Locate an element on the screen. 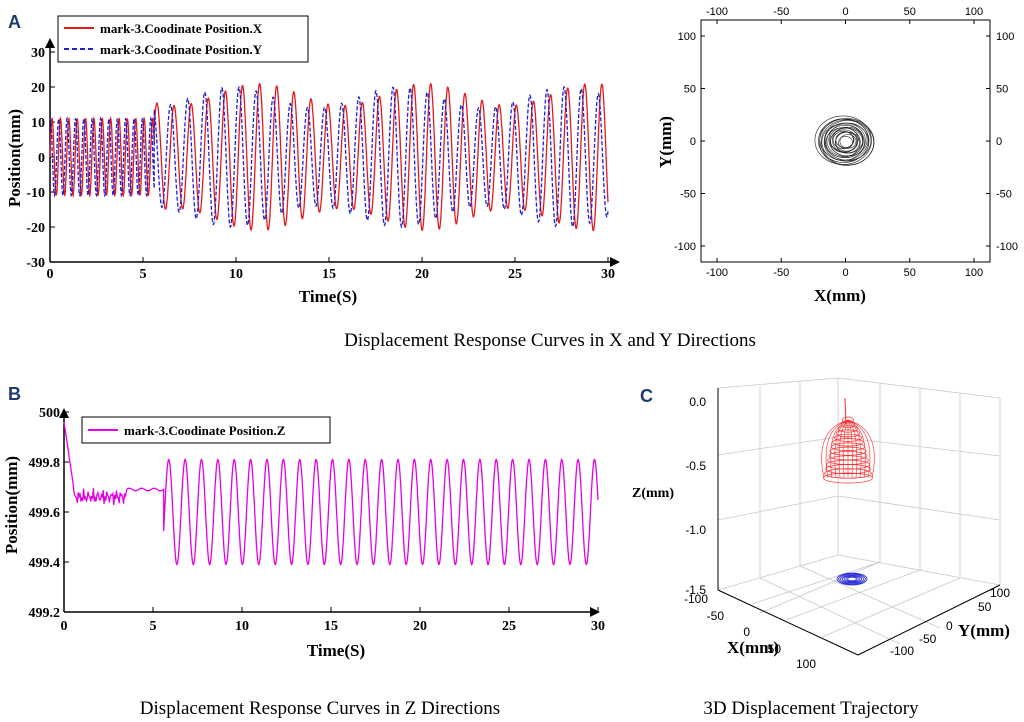 This screenshot has width=1024, height=722. y-tick-label-traj-right: 0 is located at coordinates (999, 142).